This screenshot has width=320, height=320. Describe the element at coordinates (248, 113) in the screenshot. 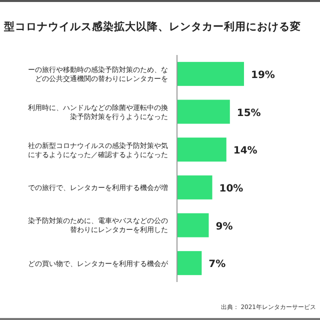

I see `data-label: 15%` at that location.